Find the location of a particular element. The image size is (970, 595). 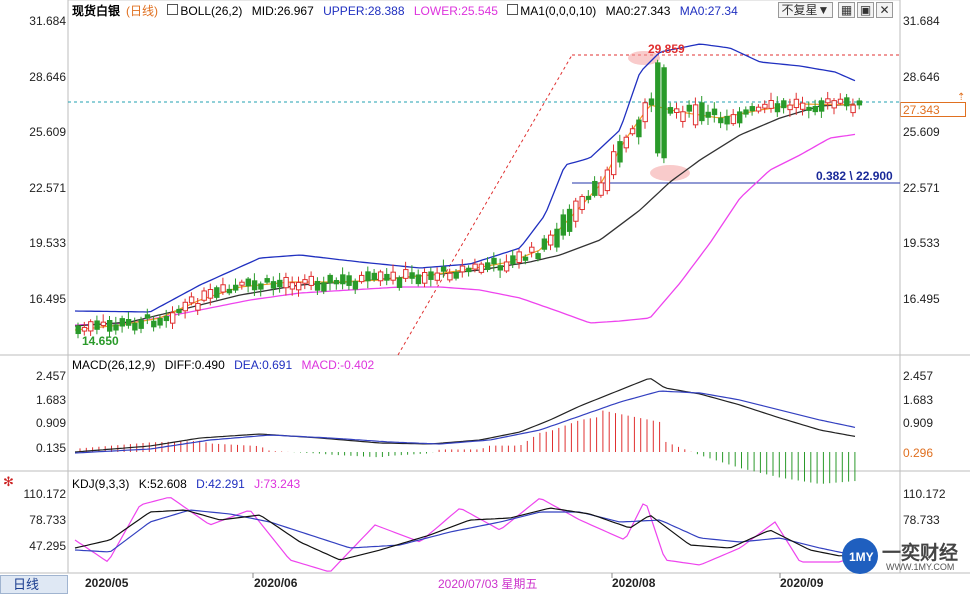

kdj-legend: KDJ(9,3,3) K:52.608 D:42.291 J:73.243 is located at coordinates (189, 484).